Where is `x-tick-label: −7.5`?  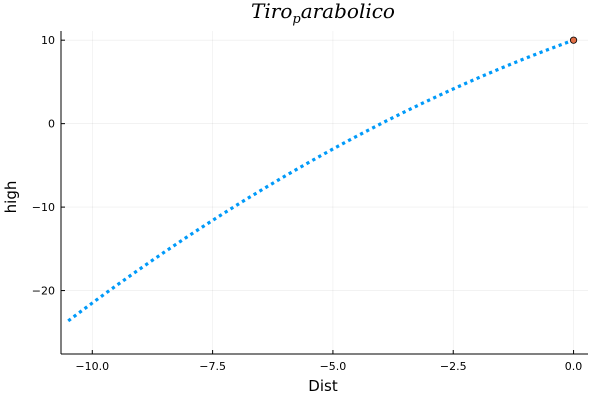
x-tick-label: −7.5 is located at coordinates (212, 366).